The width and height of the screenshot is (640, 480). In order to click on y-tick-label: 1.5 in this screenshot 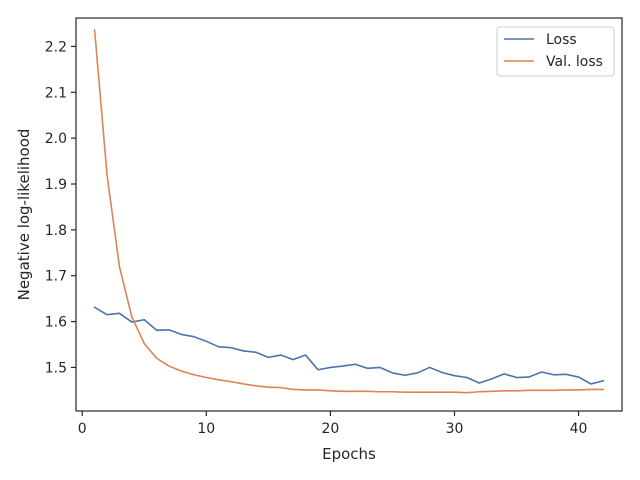, I will do `click(56, 368)`.